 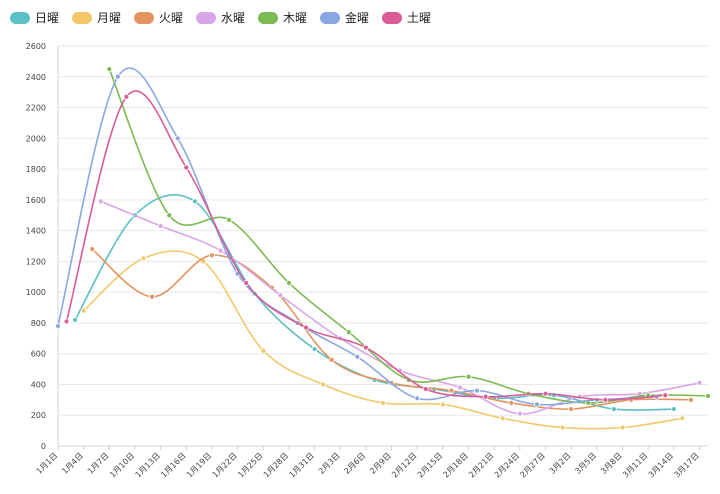 I want to click on legend-item-6: 金曜, so click(x=344, y=17).